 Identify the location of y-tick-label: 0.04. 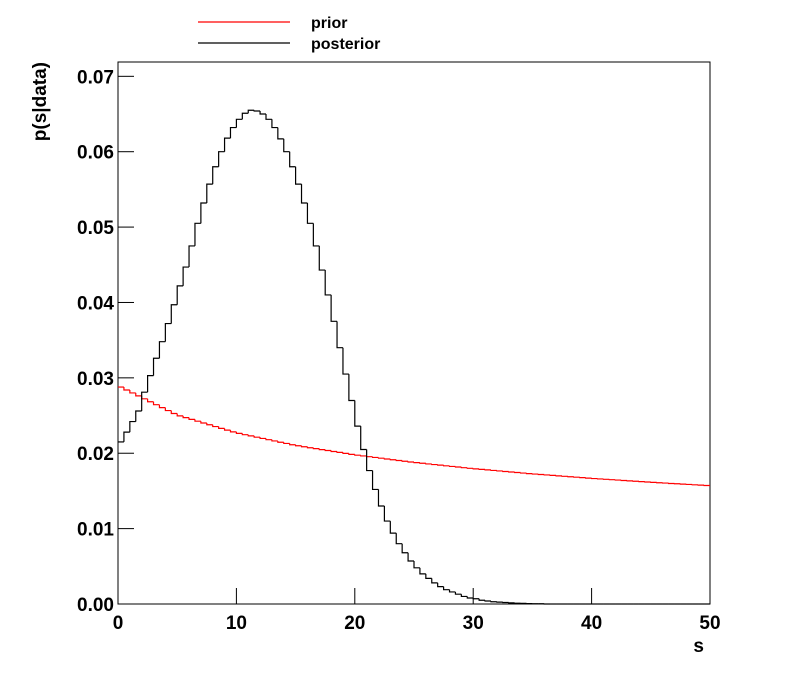
(95, 303).